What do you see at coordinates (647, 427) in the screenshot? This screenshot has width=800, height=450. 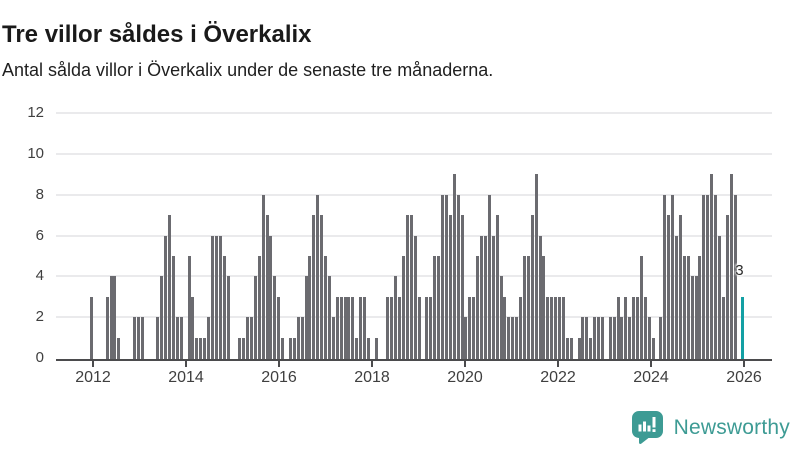 I see `newsworthy-logo-icon` at bounding box center [647, 427].